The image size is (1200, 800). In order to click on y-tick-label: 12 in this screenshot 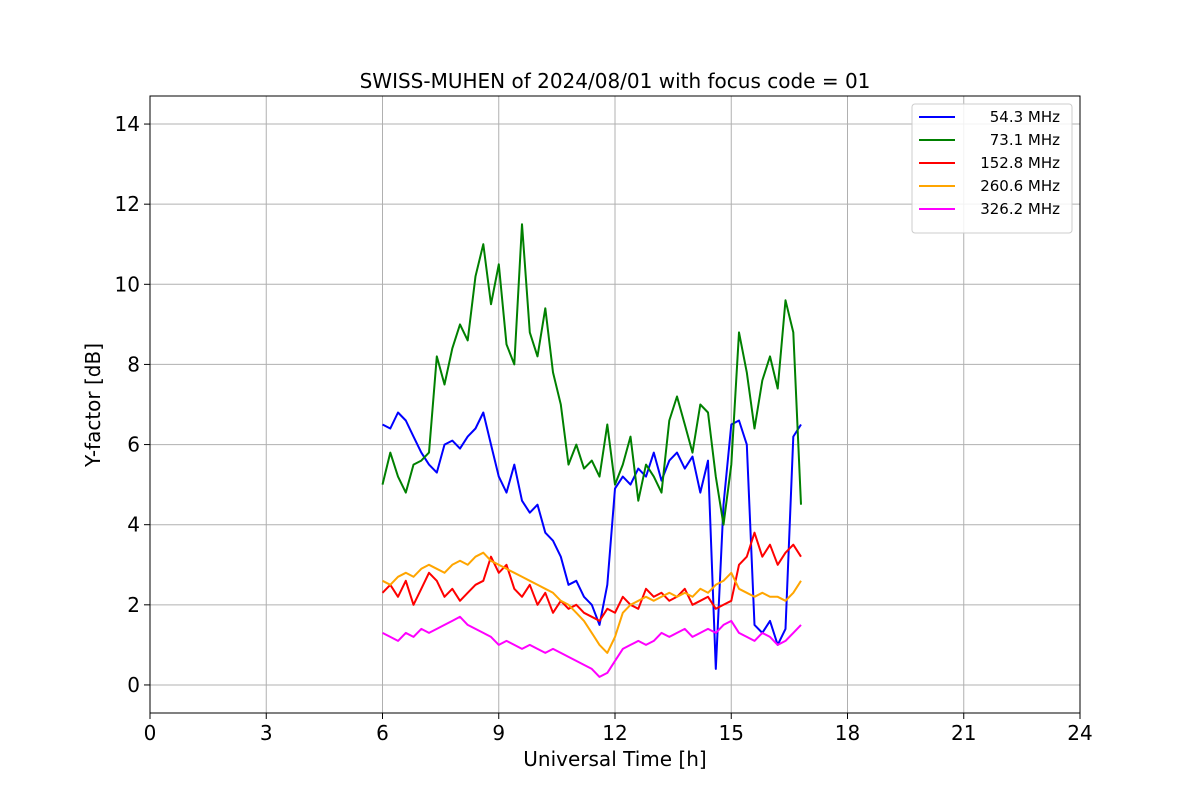, I will do `click(127, 204)`.